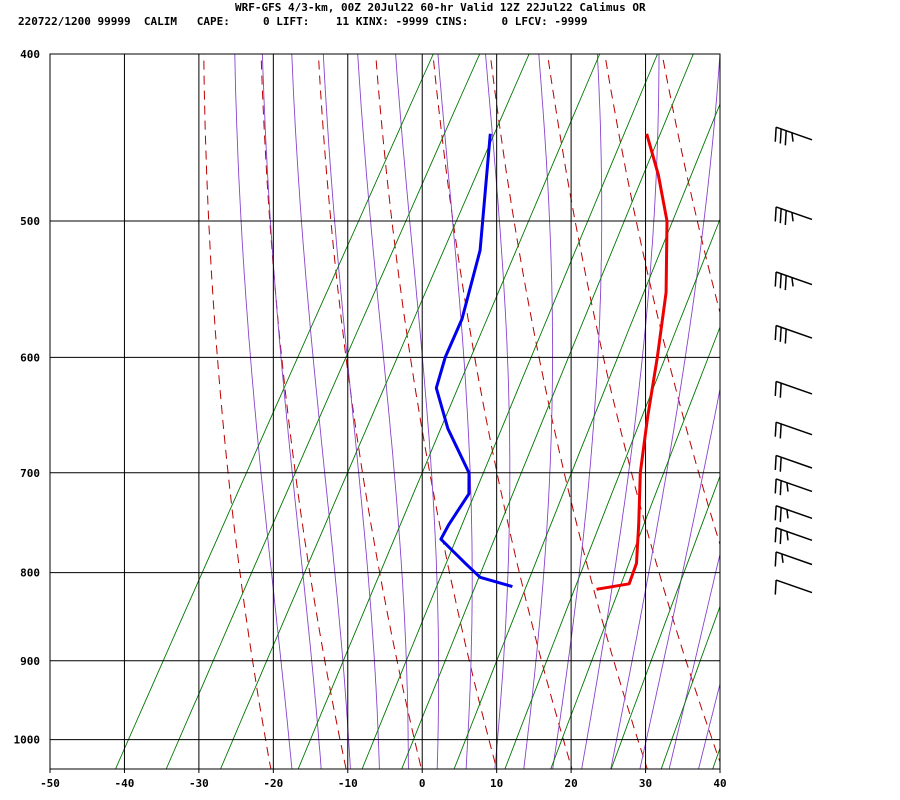 Image resolution: width=900 pixels, height=800 pixels. What do you see at coordinates (570, 783) in the screenshot?
I see `x-tick-label: 20` at bounding box center [570, 783].